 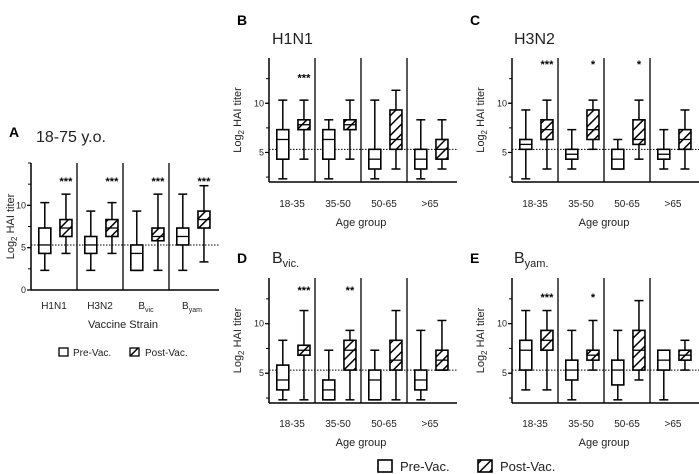 What do you see at coordinates (242, 258) in the screenshot?
I see `panel-letter: D` at bounding box center [242, 258].